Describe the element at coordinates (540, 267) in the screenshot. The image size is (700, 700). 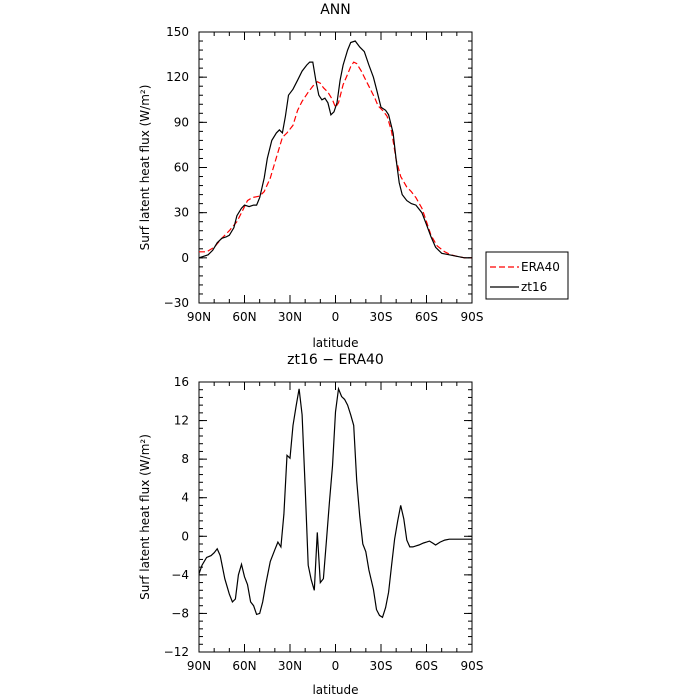
I see `legend-label-era40: ERA40` at that location.